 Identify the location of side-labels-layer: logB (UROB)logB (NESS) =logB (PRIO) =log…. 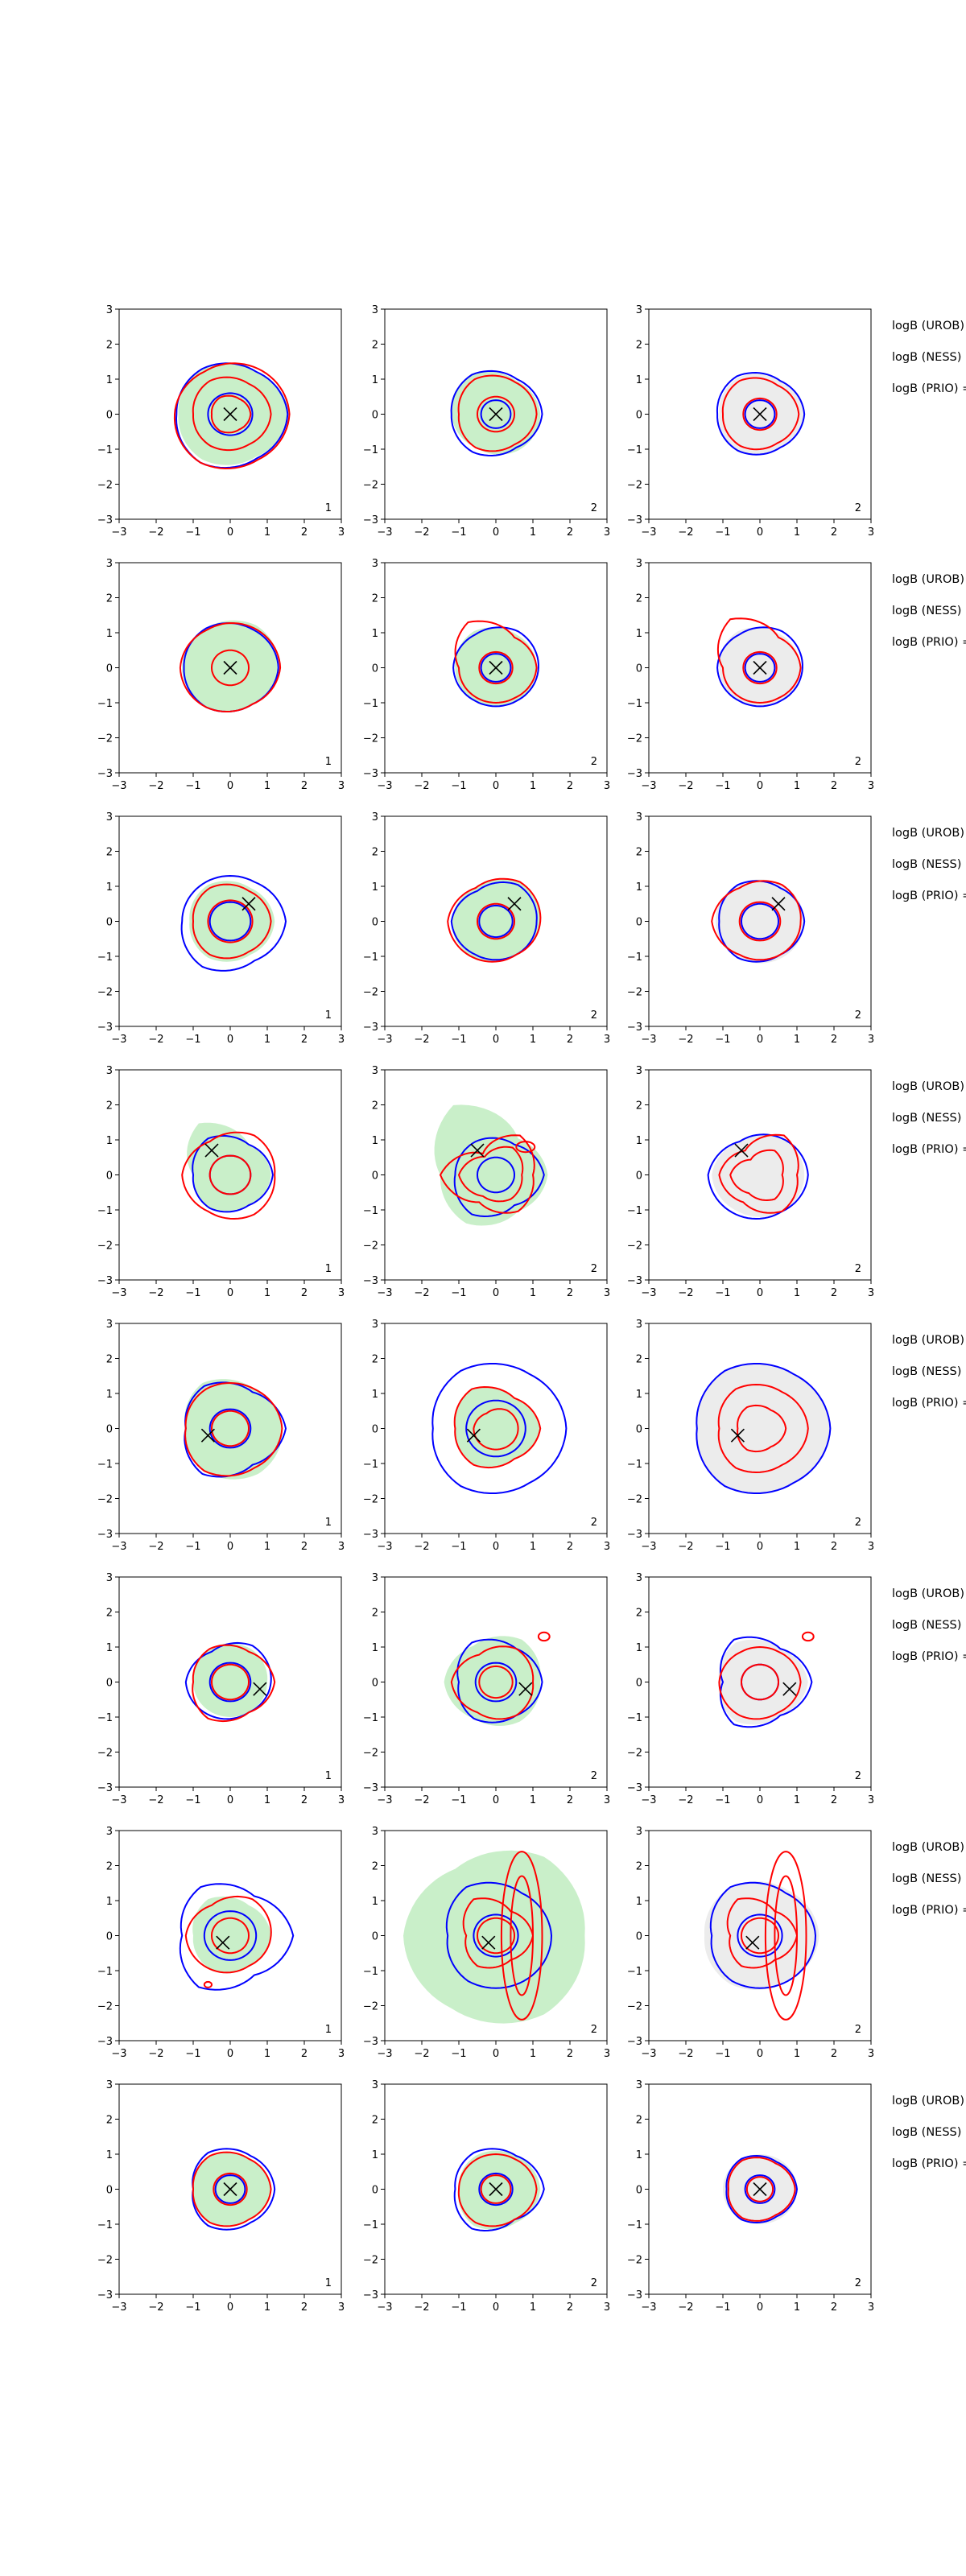
(929, 1245).